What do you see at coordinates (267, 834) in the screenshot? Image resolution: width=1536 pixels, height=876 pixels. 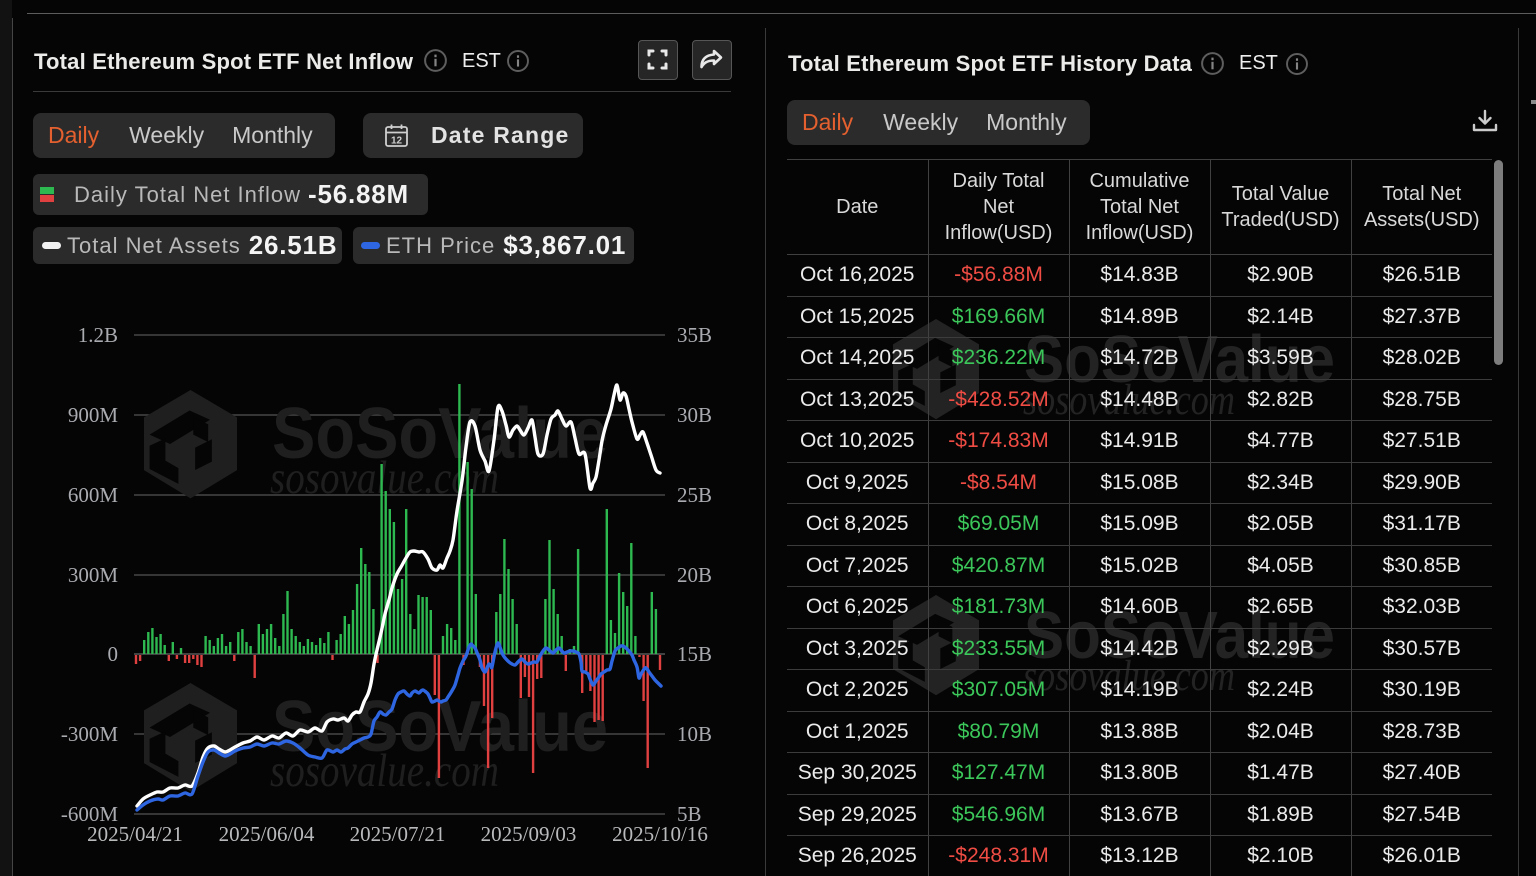 I see `svg-text: 2025/06/04` at bounding box center [267, 834].